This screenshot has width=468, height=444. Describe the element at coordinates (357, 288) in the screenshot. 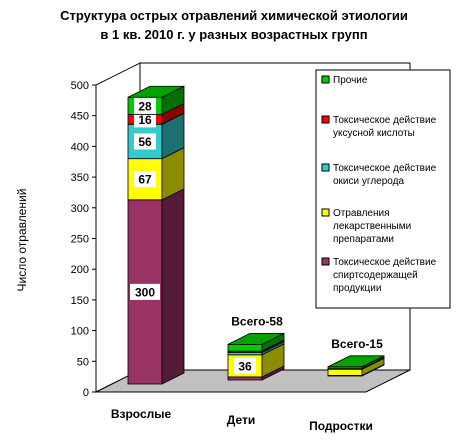

I see `legend-entry-text: продукции` at that location.